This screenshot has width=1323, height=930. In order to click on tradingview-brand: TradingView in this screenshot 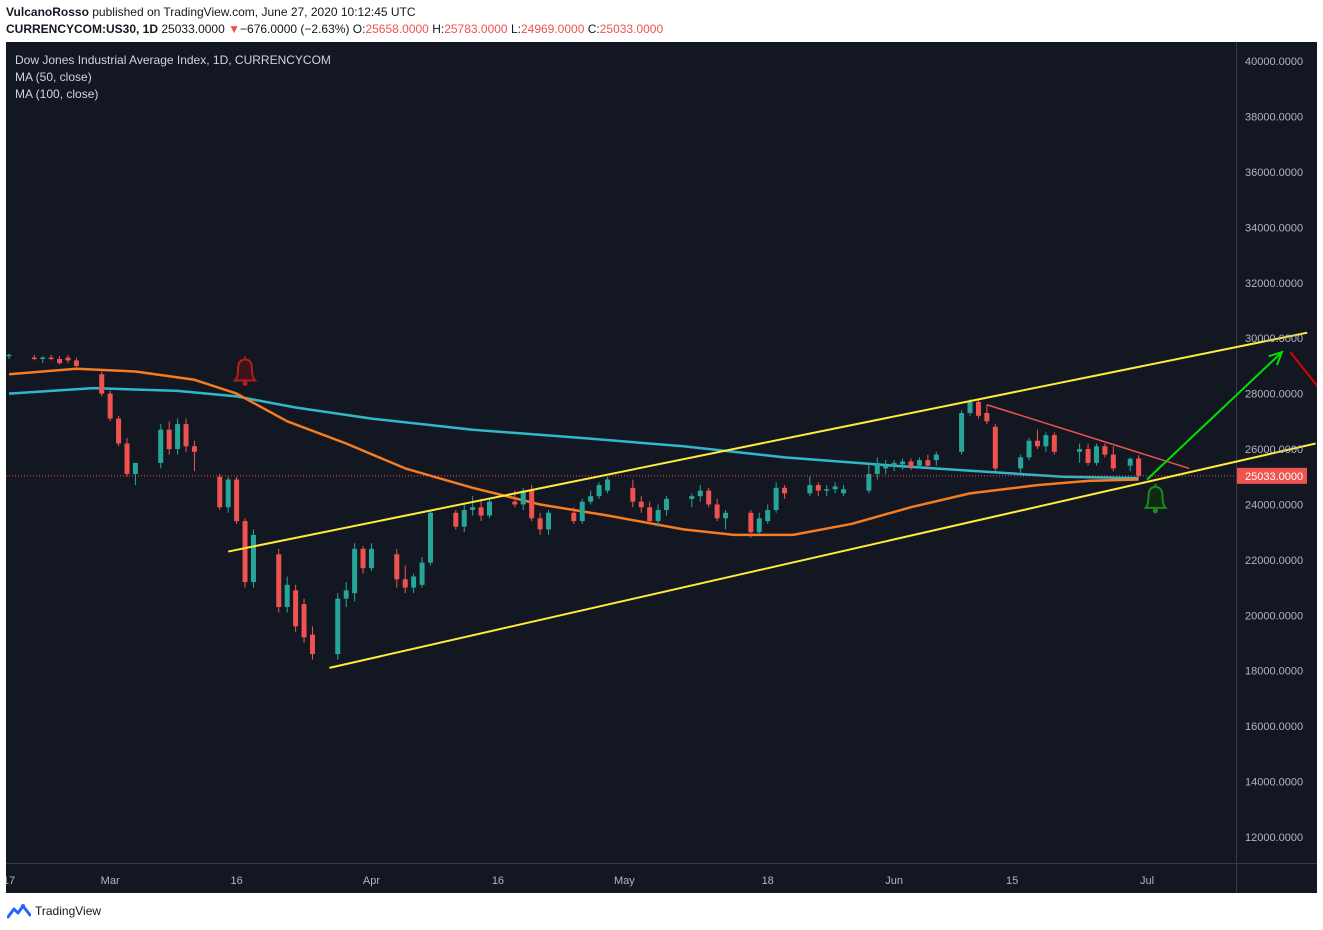, I will do `click(54, 911)`.